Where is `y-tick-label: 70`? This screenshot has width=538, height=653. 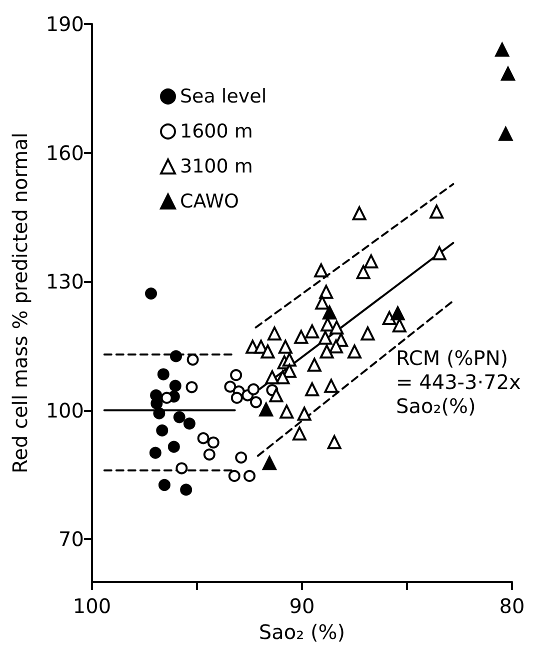 y-tick-label: 70 is located at coordinates (71, 539).